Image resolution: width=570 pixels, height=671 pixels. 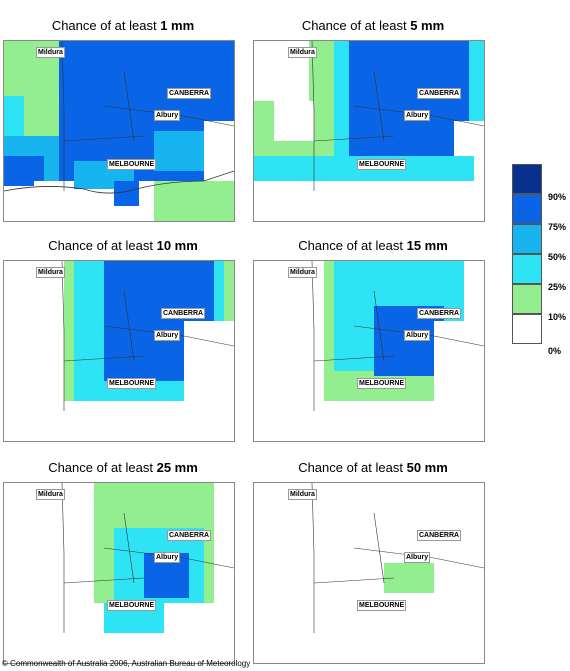 What do you see at coordinates (373, 467) in the screenshot?
I see `panel-title: Chance of at least 50 mm` at bounding box center [373, 467].